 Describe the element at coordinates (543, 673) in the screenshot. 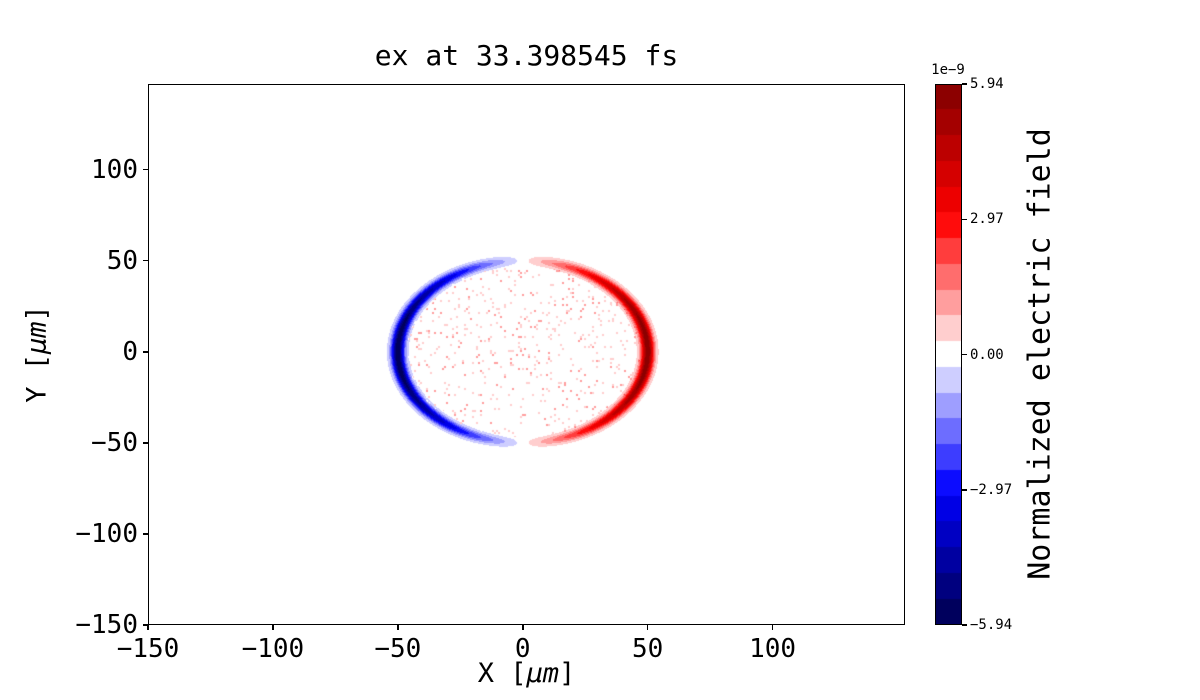

I see `x-axis-label-unit: μm` at that location.